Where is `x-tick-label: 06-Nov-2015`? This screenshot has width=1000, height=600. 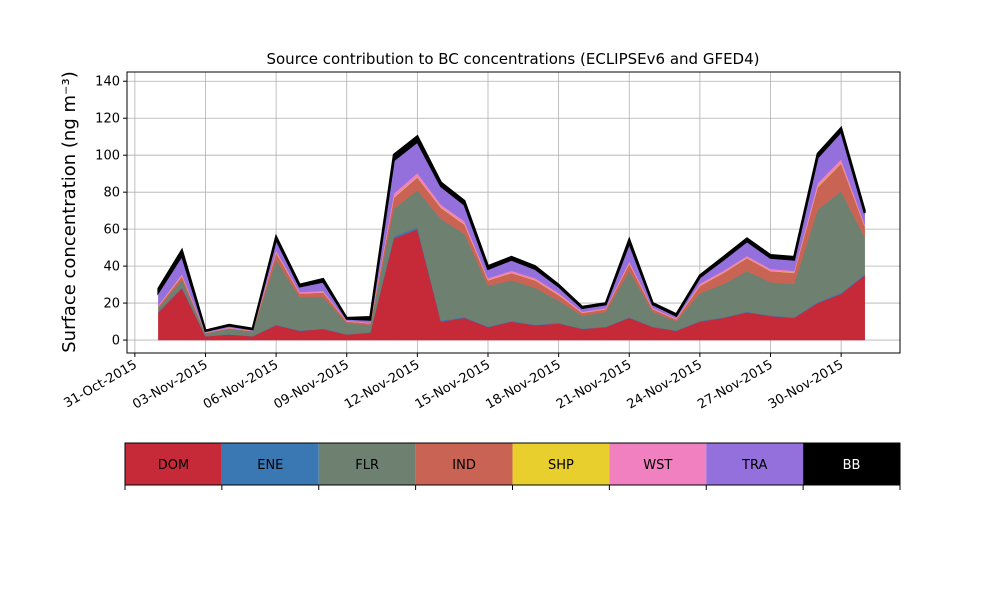 x-tick-label: 06-Nov-2015 is located at coordinates (241, 384).